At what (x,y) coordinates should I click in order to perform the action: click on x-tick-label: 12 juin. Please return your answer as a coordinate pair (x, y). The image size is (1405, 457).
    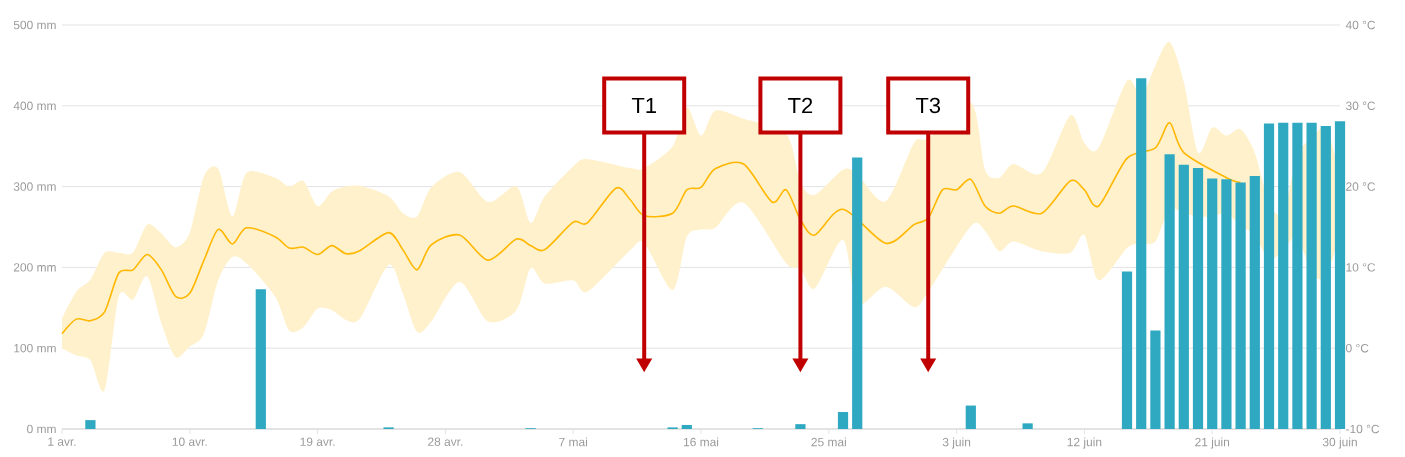
    Looking at the image, I should click on (1084, 443).